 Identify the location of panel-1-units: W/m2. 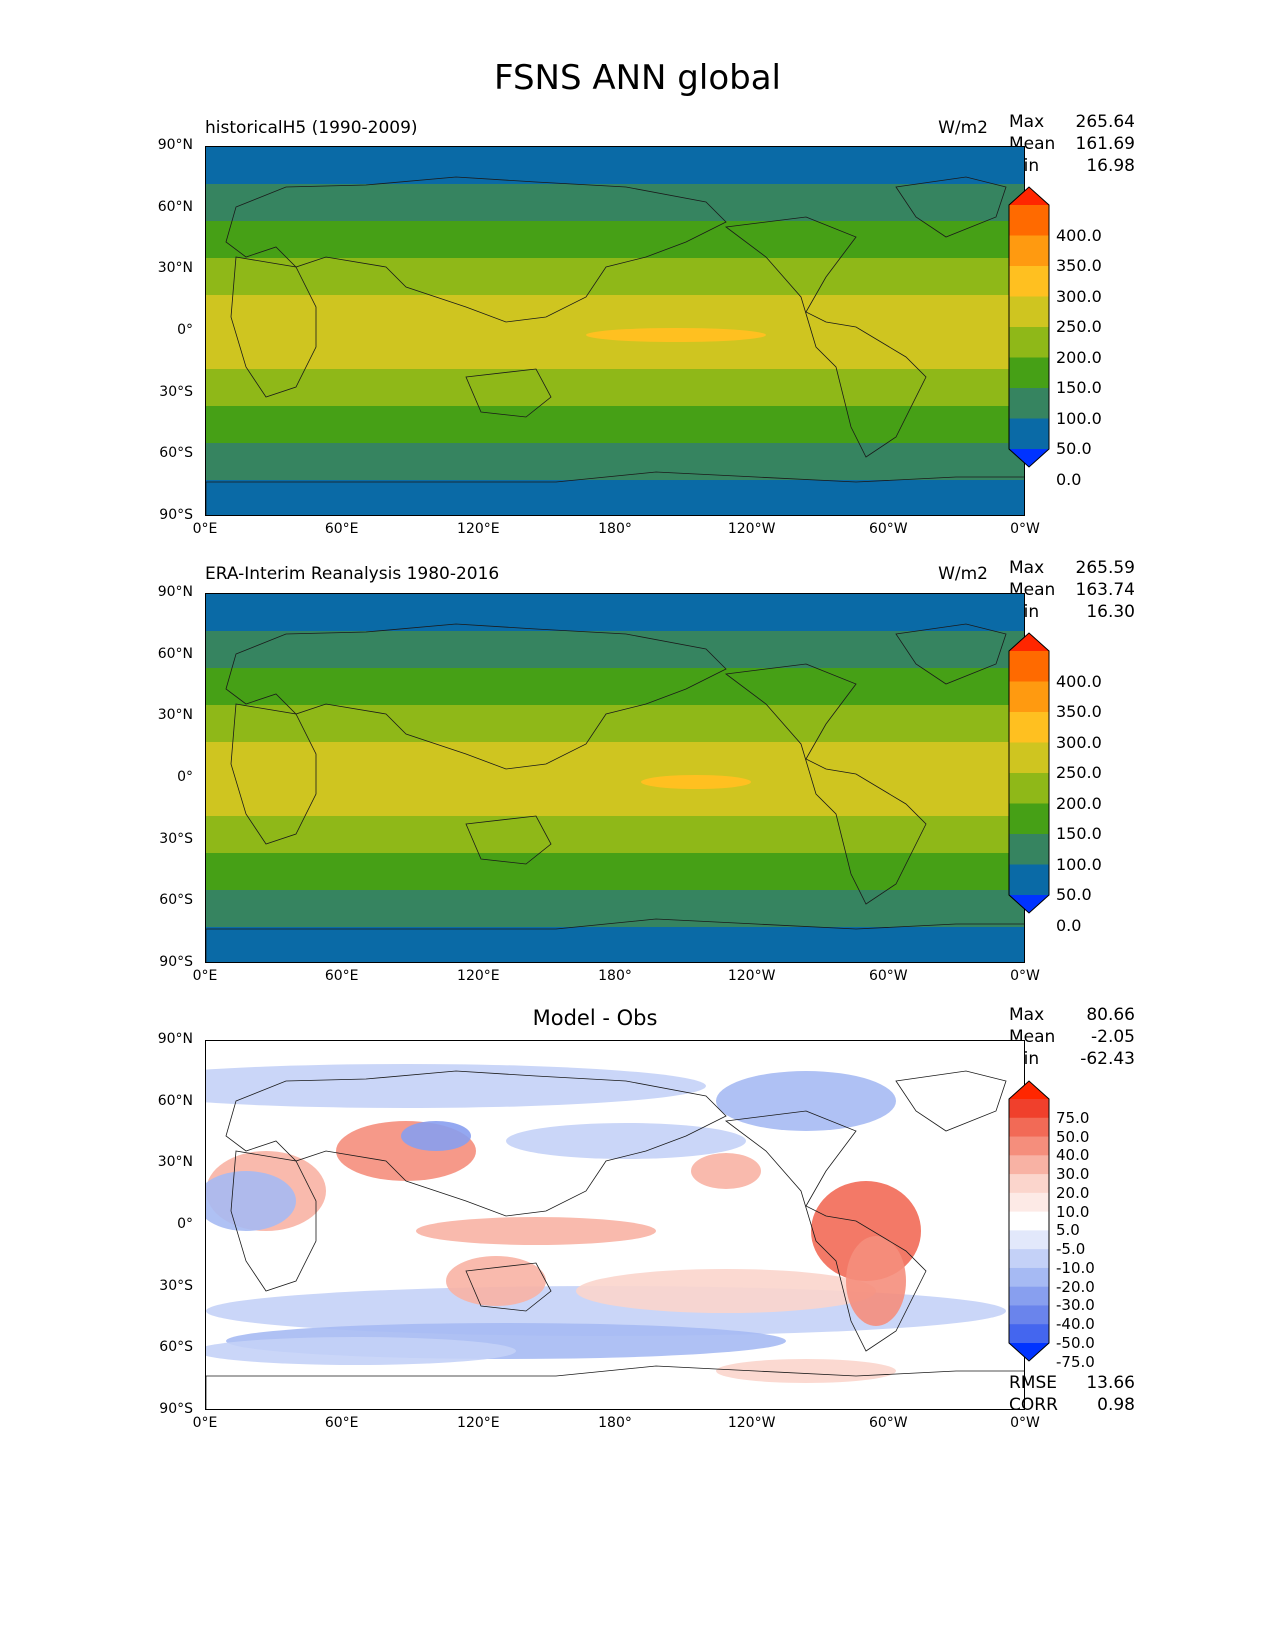
(963, 128).